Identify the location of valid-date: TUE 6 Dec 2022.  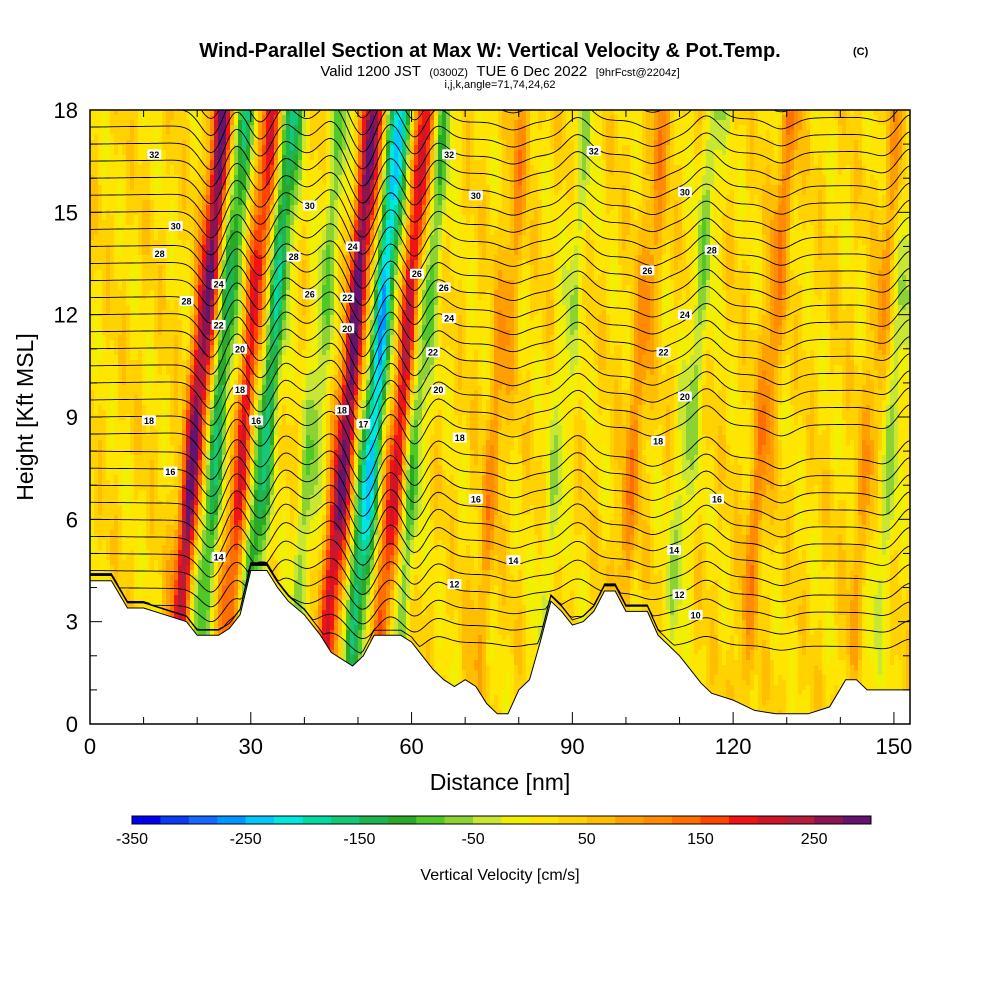
(531, 71).